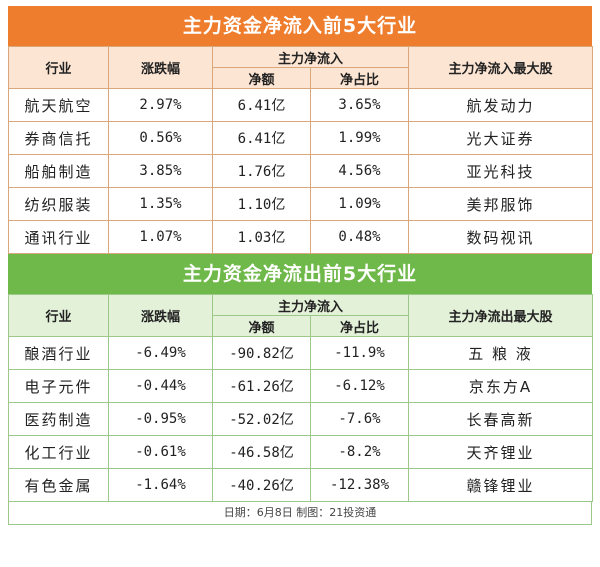 This screenshot has width=600, height=567. Describe the element at coordinates (359, 204) in the screenshot. I see `ratio-cell: 1.09%` at that location.